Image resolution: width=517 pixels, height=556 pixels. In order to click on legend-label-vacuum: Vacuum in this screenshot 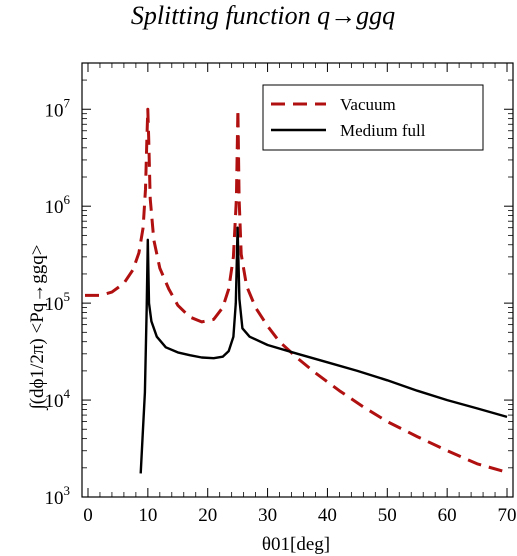, I will do `click(368, 104)`.